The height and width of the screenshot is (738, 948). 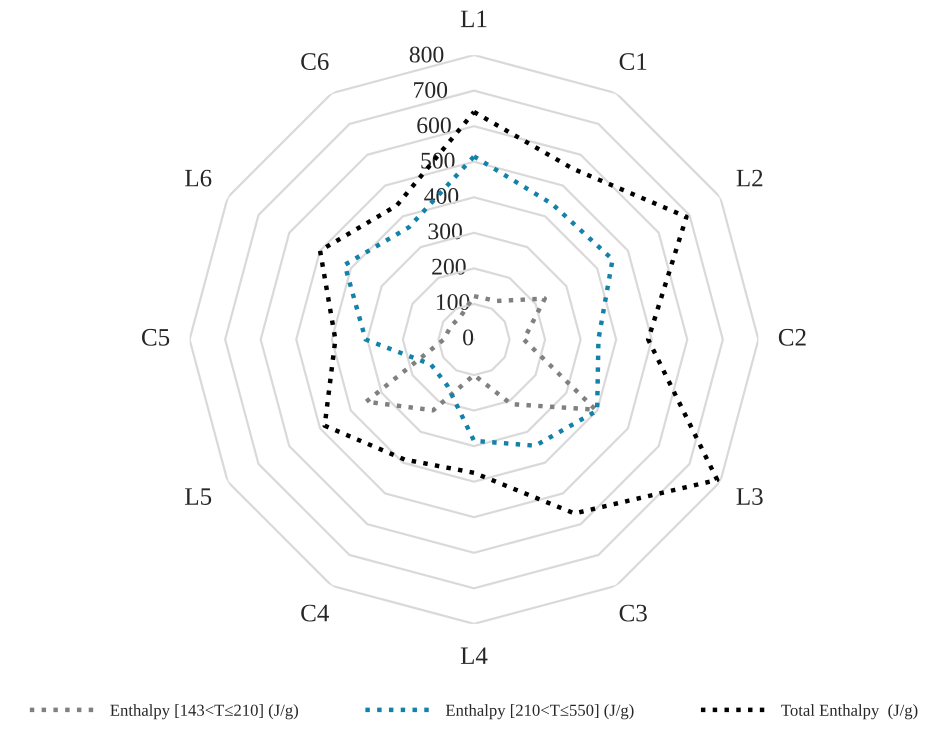 I want to click on y-tick-label: 600, so click(x=434, y=125).